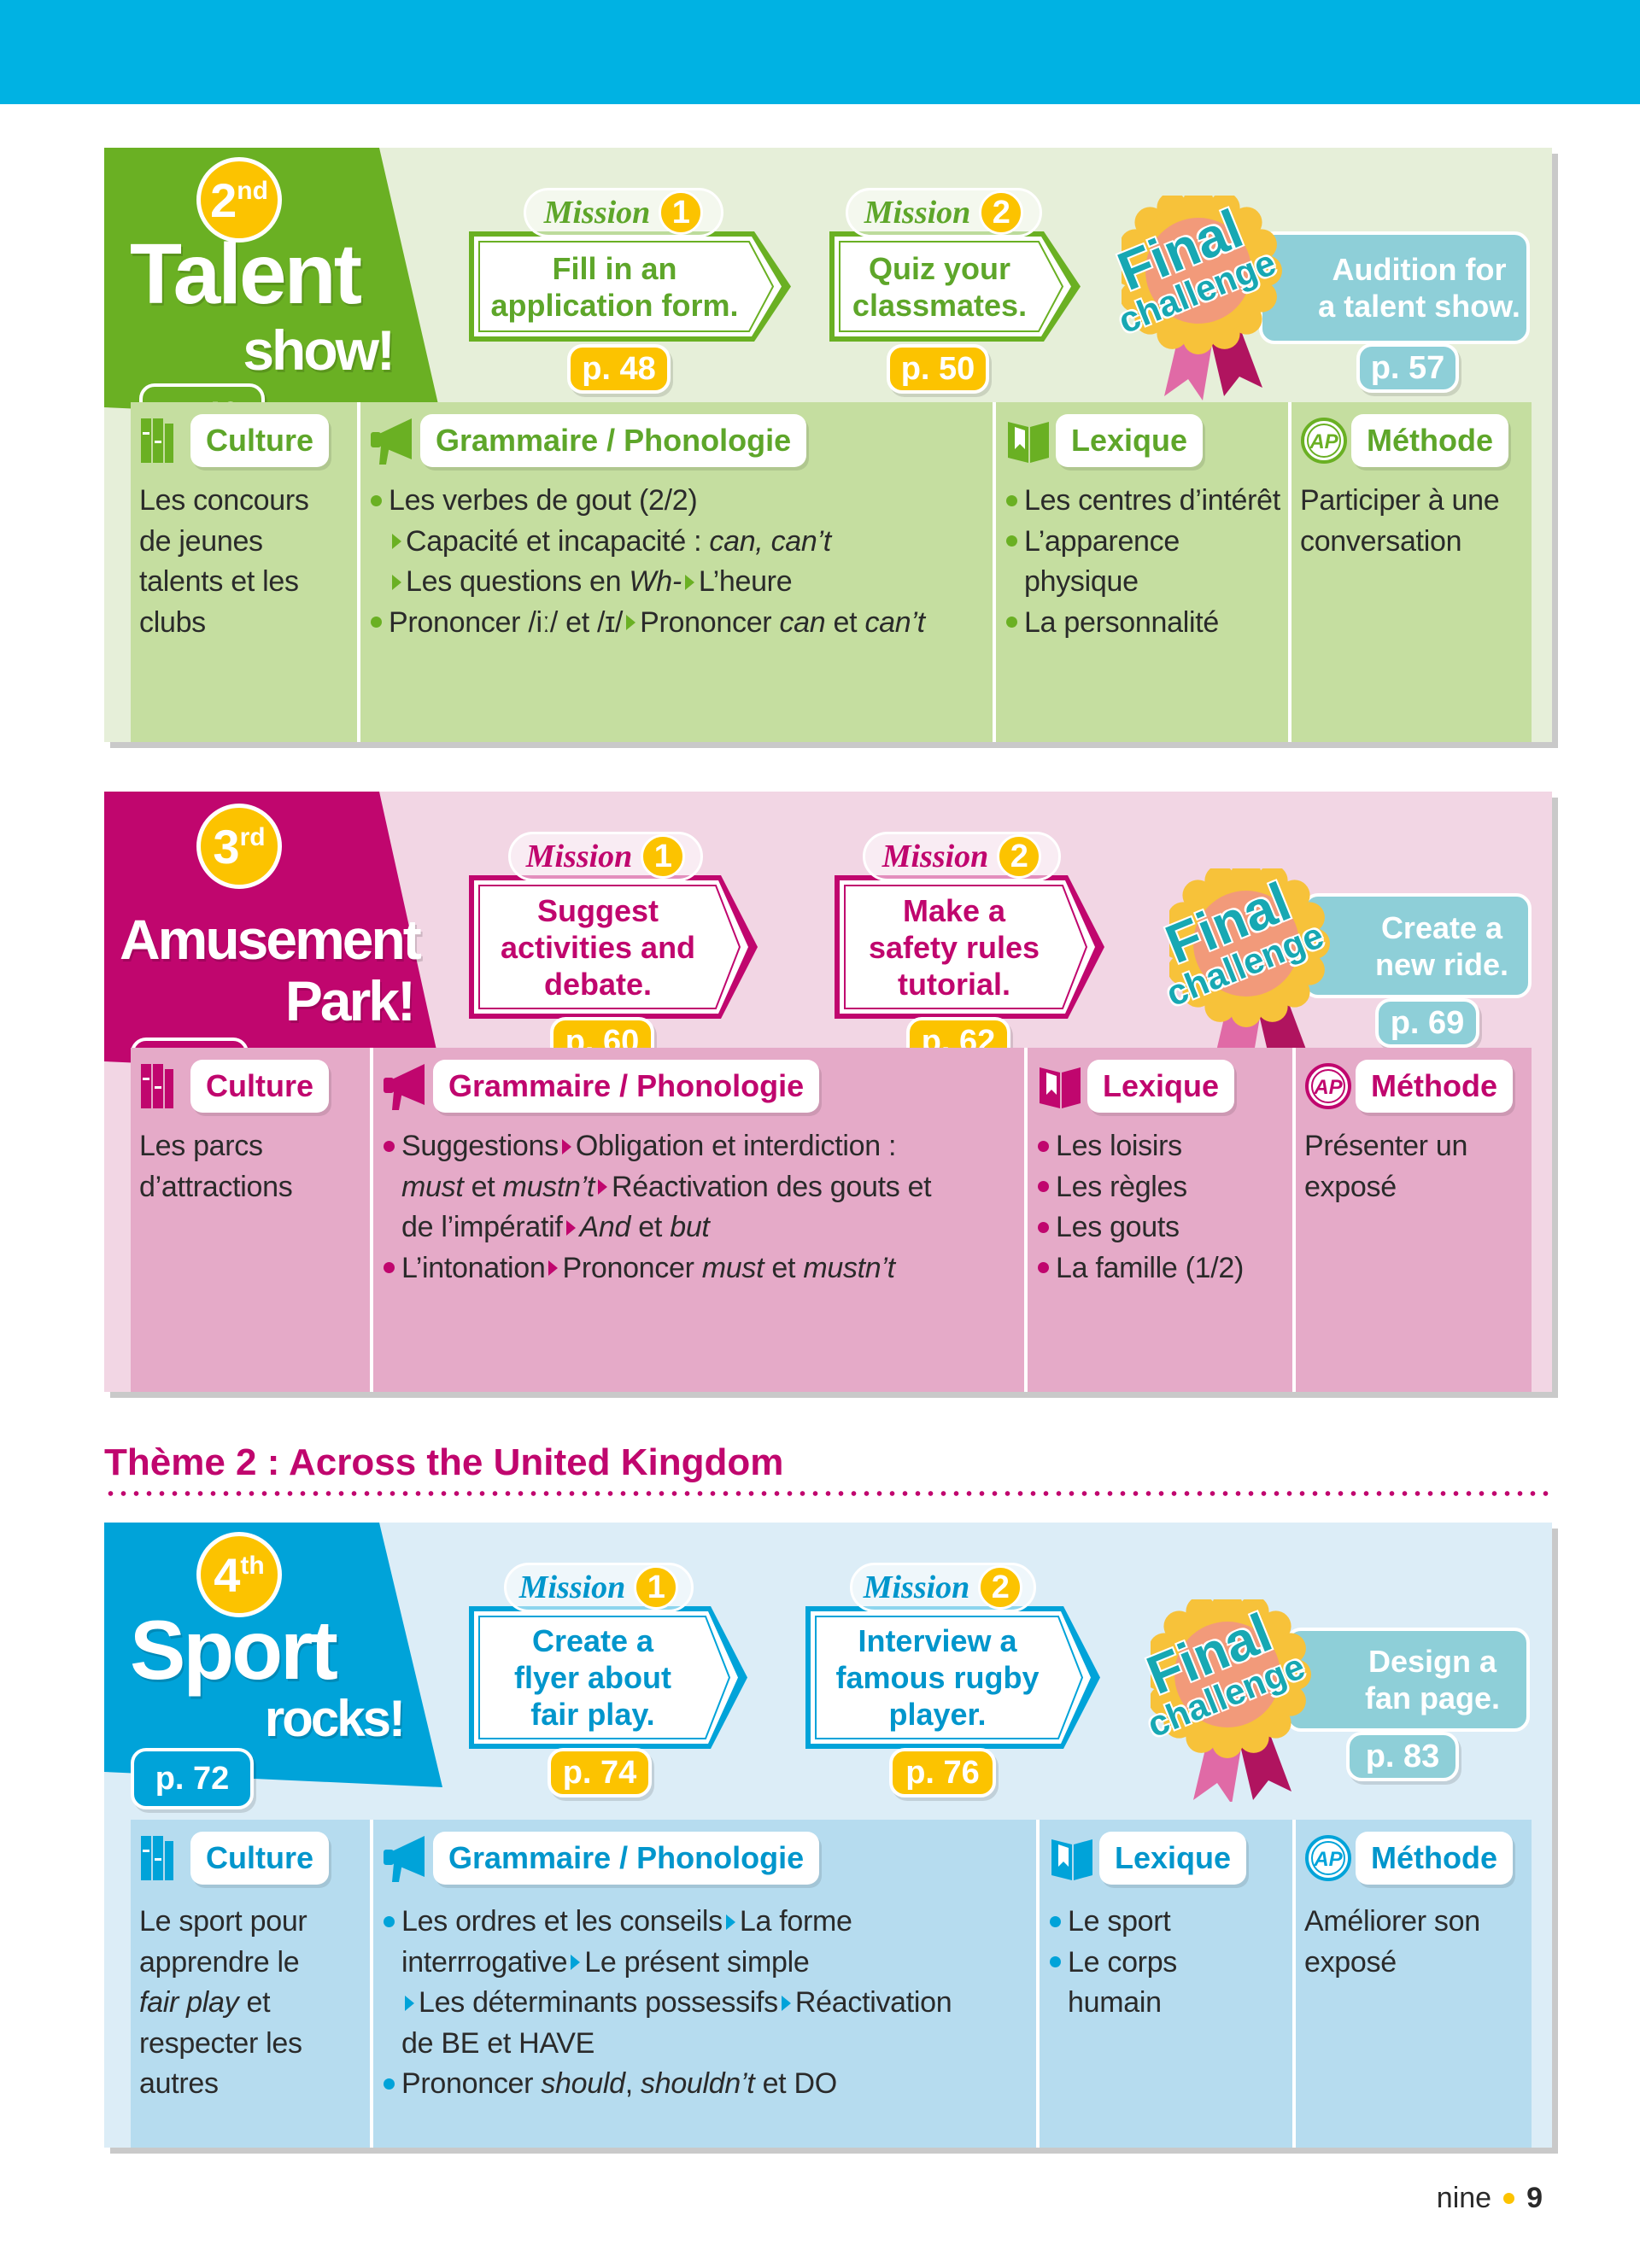 This screenshot has height=2268, width=1640. Describe the element at coordinates (969, 947) in the screenshot. I see `mission-2-card: Make a safety rules tutorial.` at that location.